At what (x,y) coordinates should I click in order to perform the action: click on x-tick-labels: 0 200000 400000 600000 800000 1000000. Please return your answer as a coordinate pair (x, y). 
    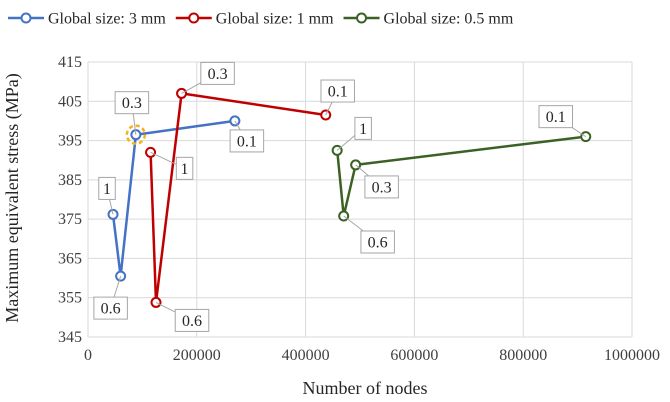
    Looking at the image, I should click on (372, 355).